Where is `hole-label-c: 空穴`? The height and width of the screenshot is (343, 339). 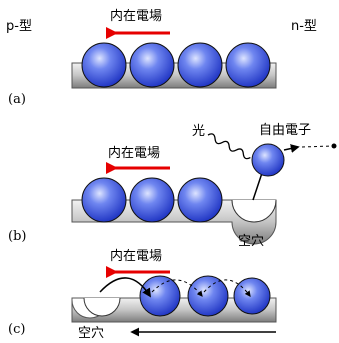
hole-label-c: 空穴 is located at coordinates (91, 333).